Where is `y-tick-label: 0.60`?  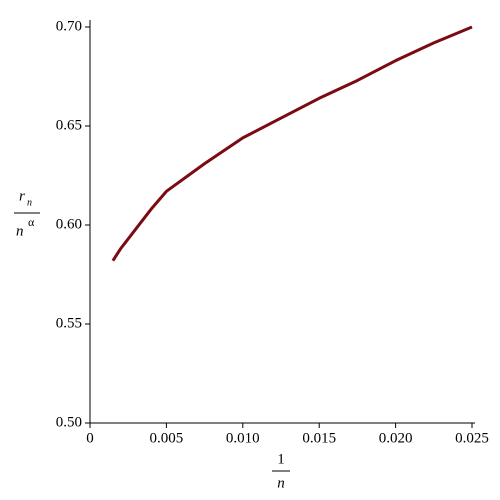 y-tick-label: 0.60 is located at coordinates (69, 224).